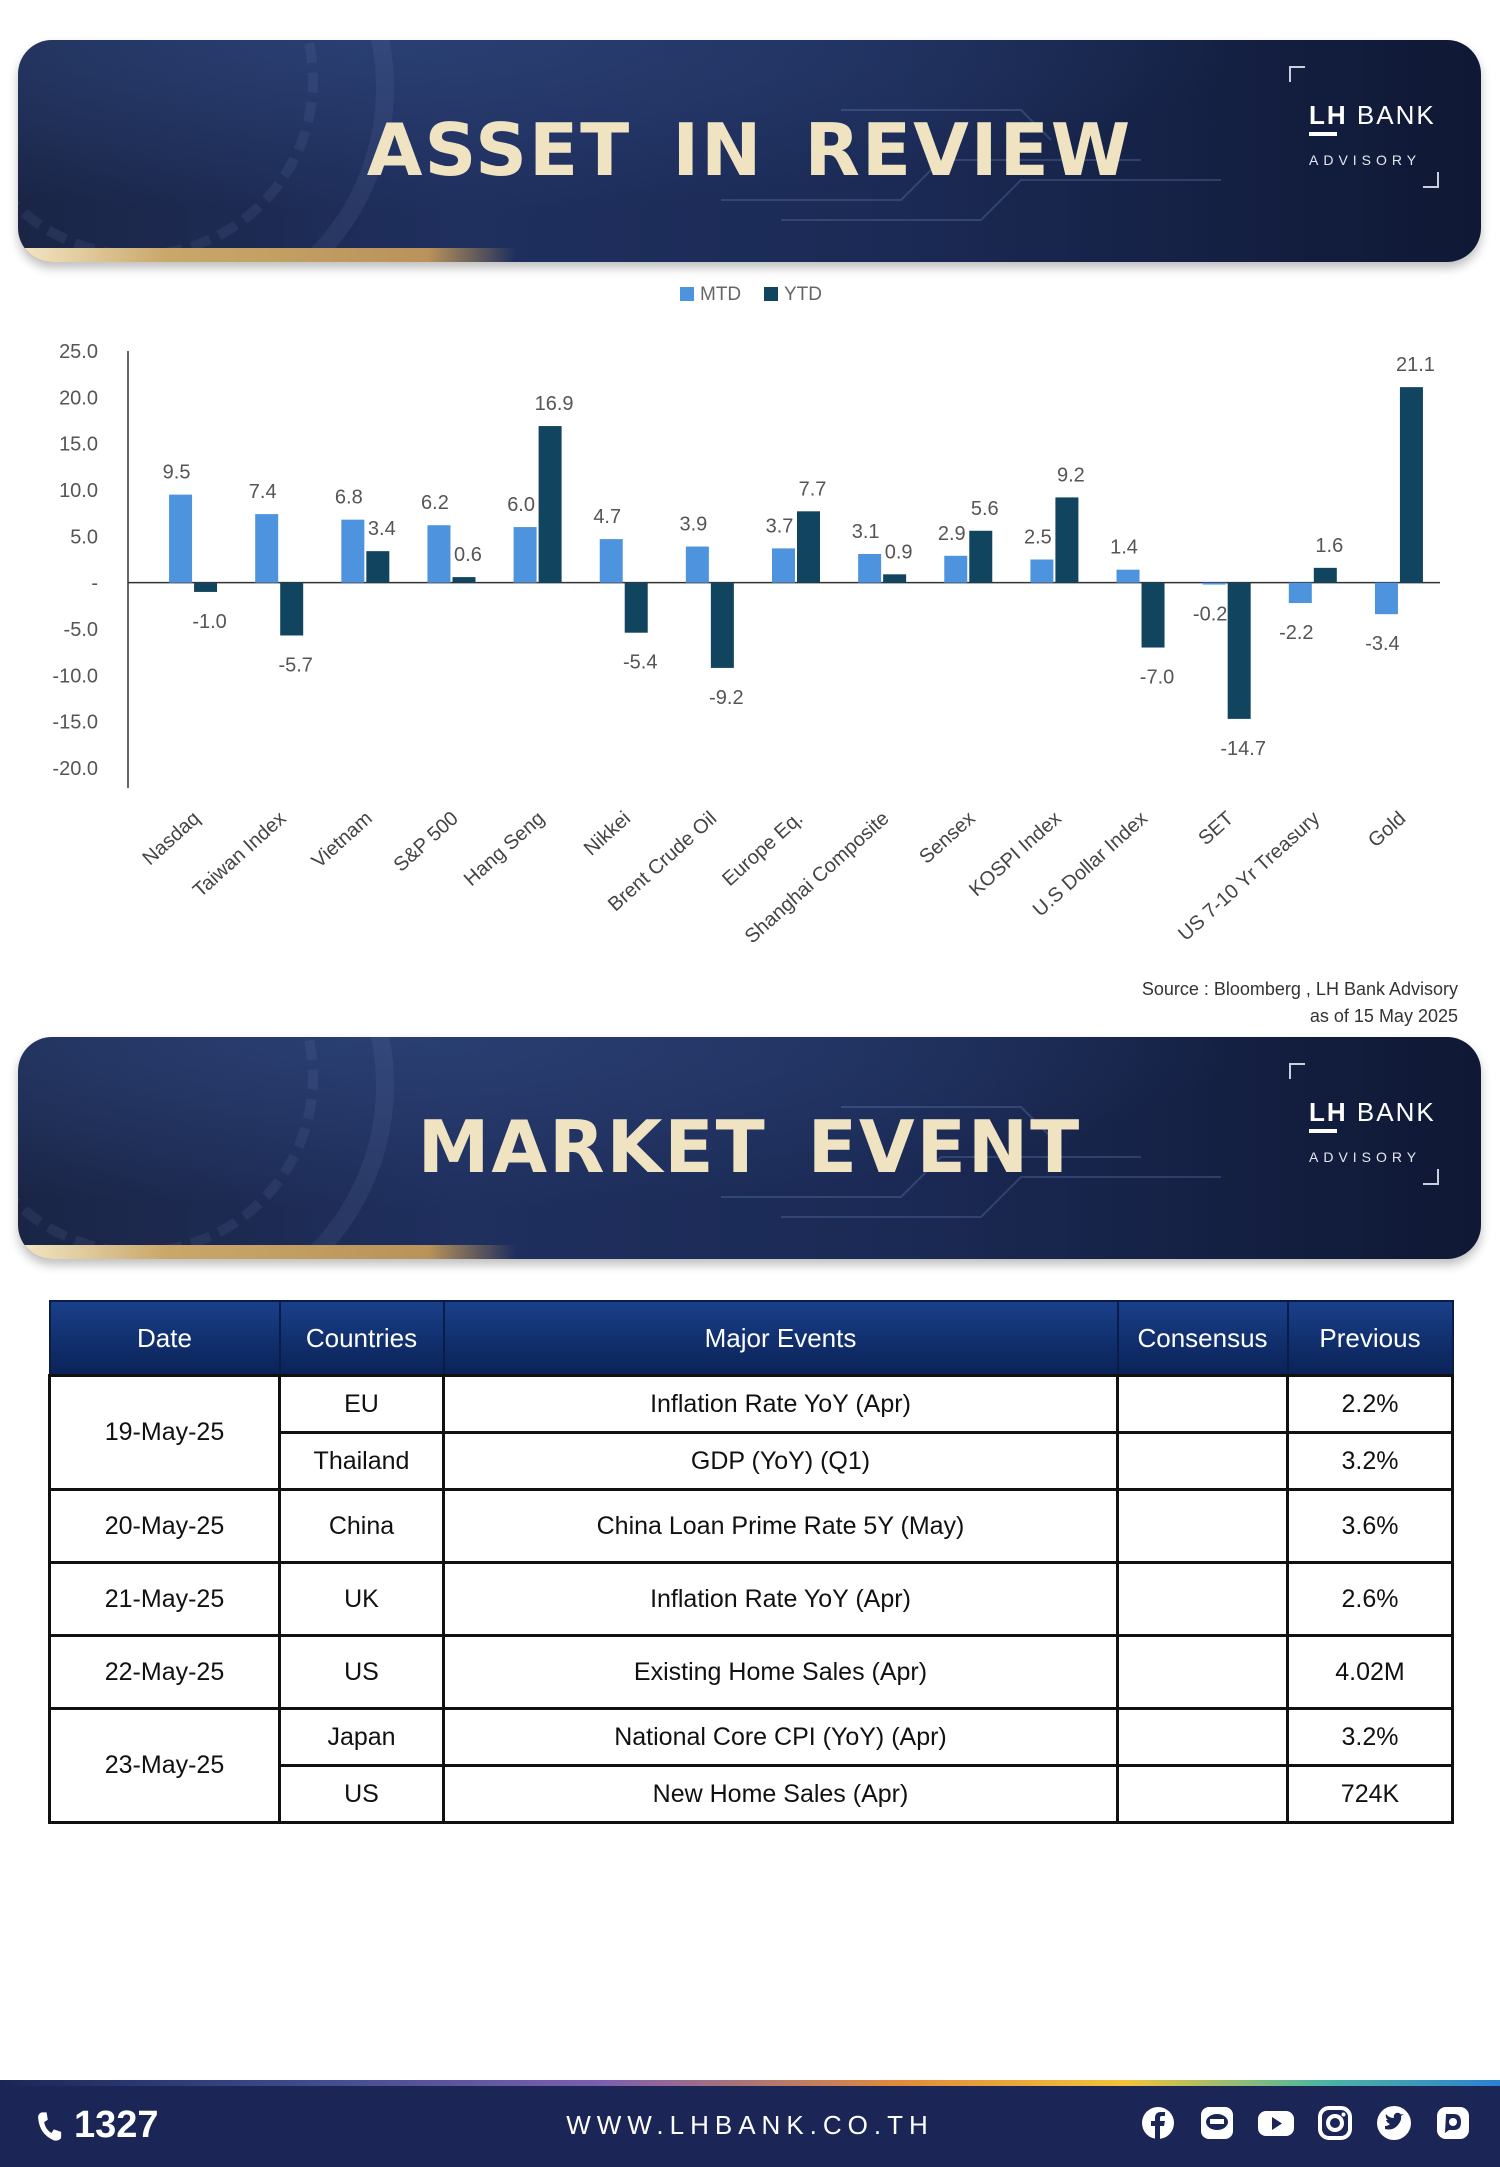 The height and width of the screenshot is (2167, 1500). Describe the element at coordinates (239, 854) in the screenshot. I see `x-tick-label: Taiwan Index` at that location.